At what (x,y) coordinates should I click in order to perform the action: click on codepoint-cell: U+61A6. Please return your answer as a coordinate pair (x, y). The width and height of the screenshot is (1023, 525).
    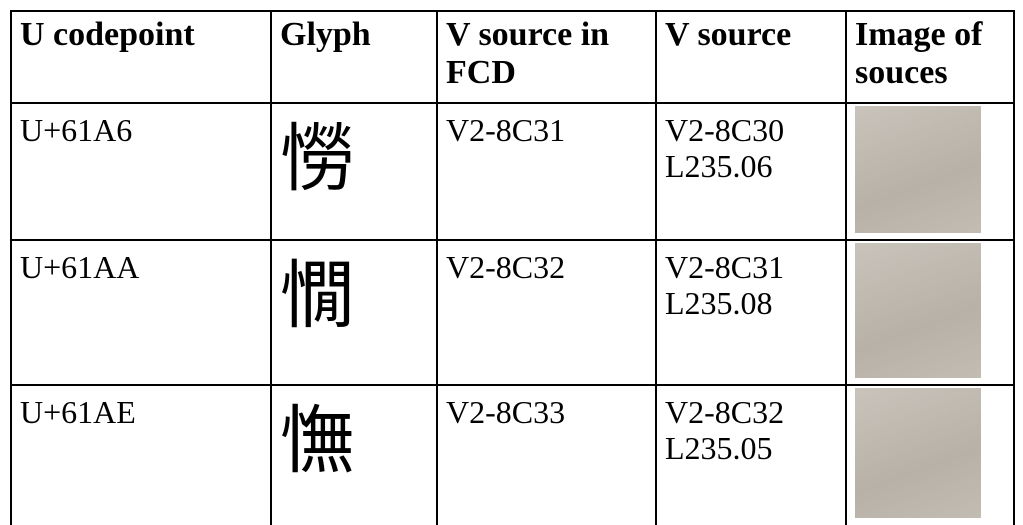
    Looking at the image, I should click on (141, 171).